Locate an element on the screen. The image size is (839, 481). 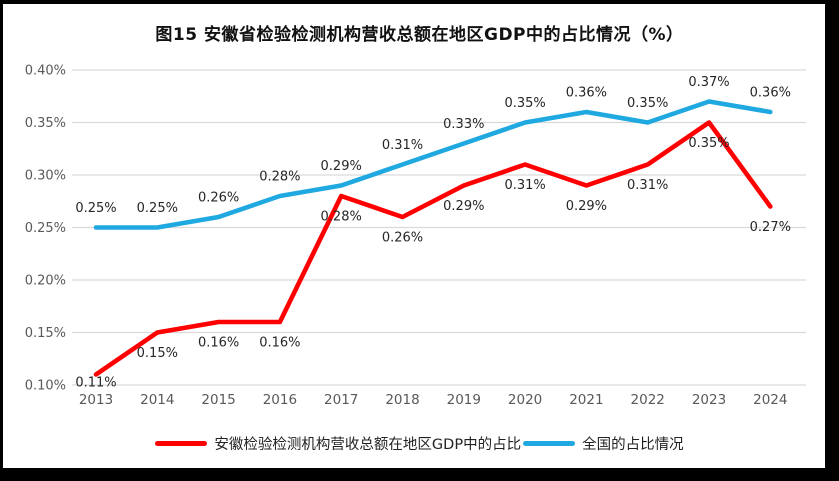
data-label: 0.27% is located at coordinates (770, 227).